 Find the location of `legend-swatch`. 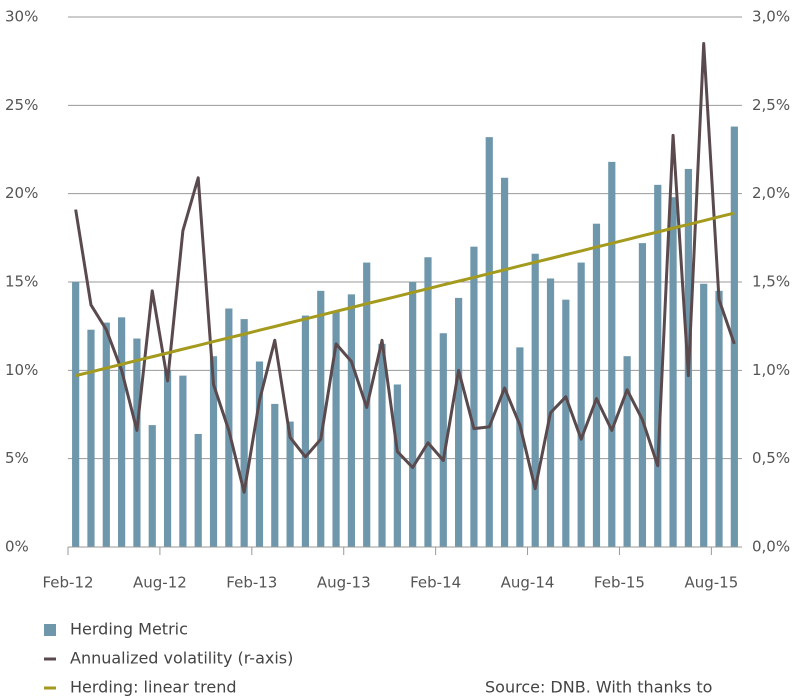

legend-swatch is located at coordinates (50, 630).